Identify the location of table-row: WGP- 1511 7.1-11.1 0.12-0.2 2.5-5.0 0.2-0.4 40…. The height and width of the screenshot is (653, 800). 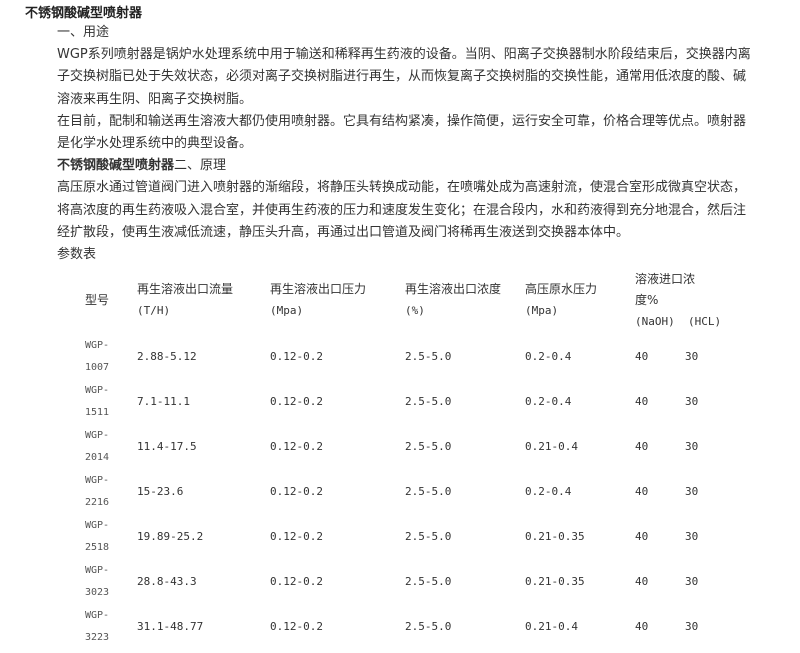
(415, 401).